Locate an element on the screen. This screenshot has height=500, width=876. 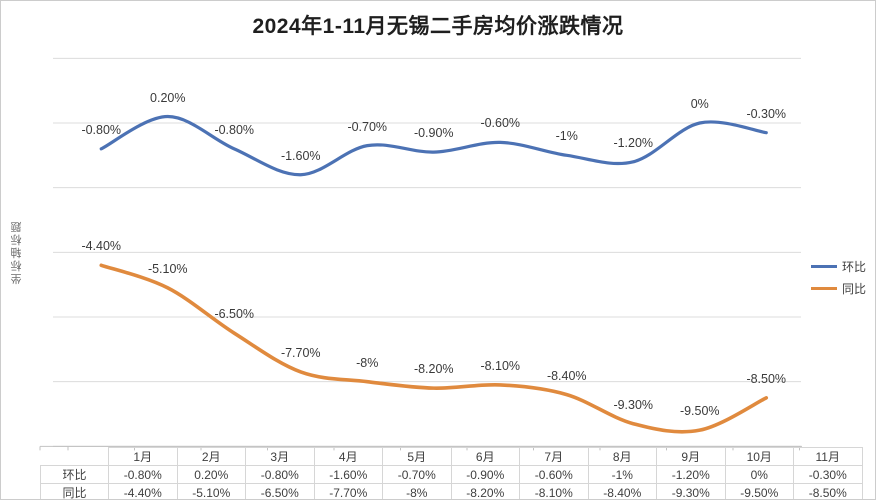
chart-title: 2024年1-11月无锡二手房均价涨跌情况 is located at coordinates (438, 26).